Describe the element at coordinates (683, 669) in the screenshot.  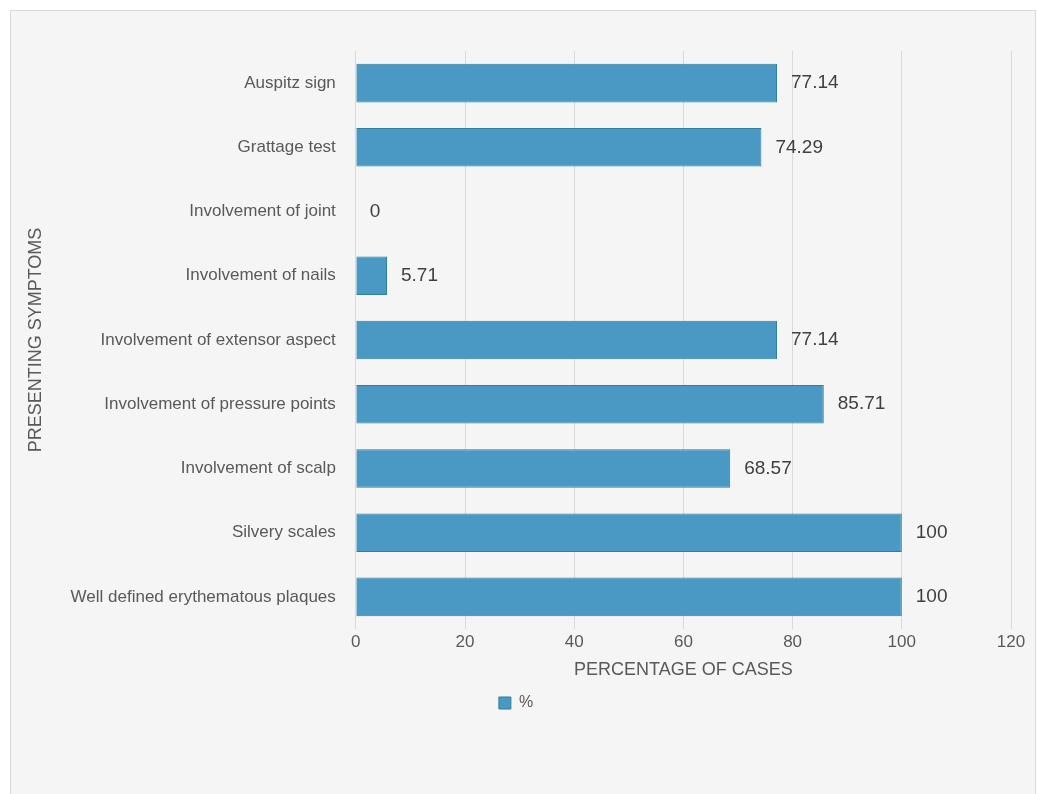
I see `x-axis-title: PERCENTAGE OF CASES` at that location.